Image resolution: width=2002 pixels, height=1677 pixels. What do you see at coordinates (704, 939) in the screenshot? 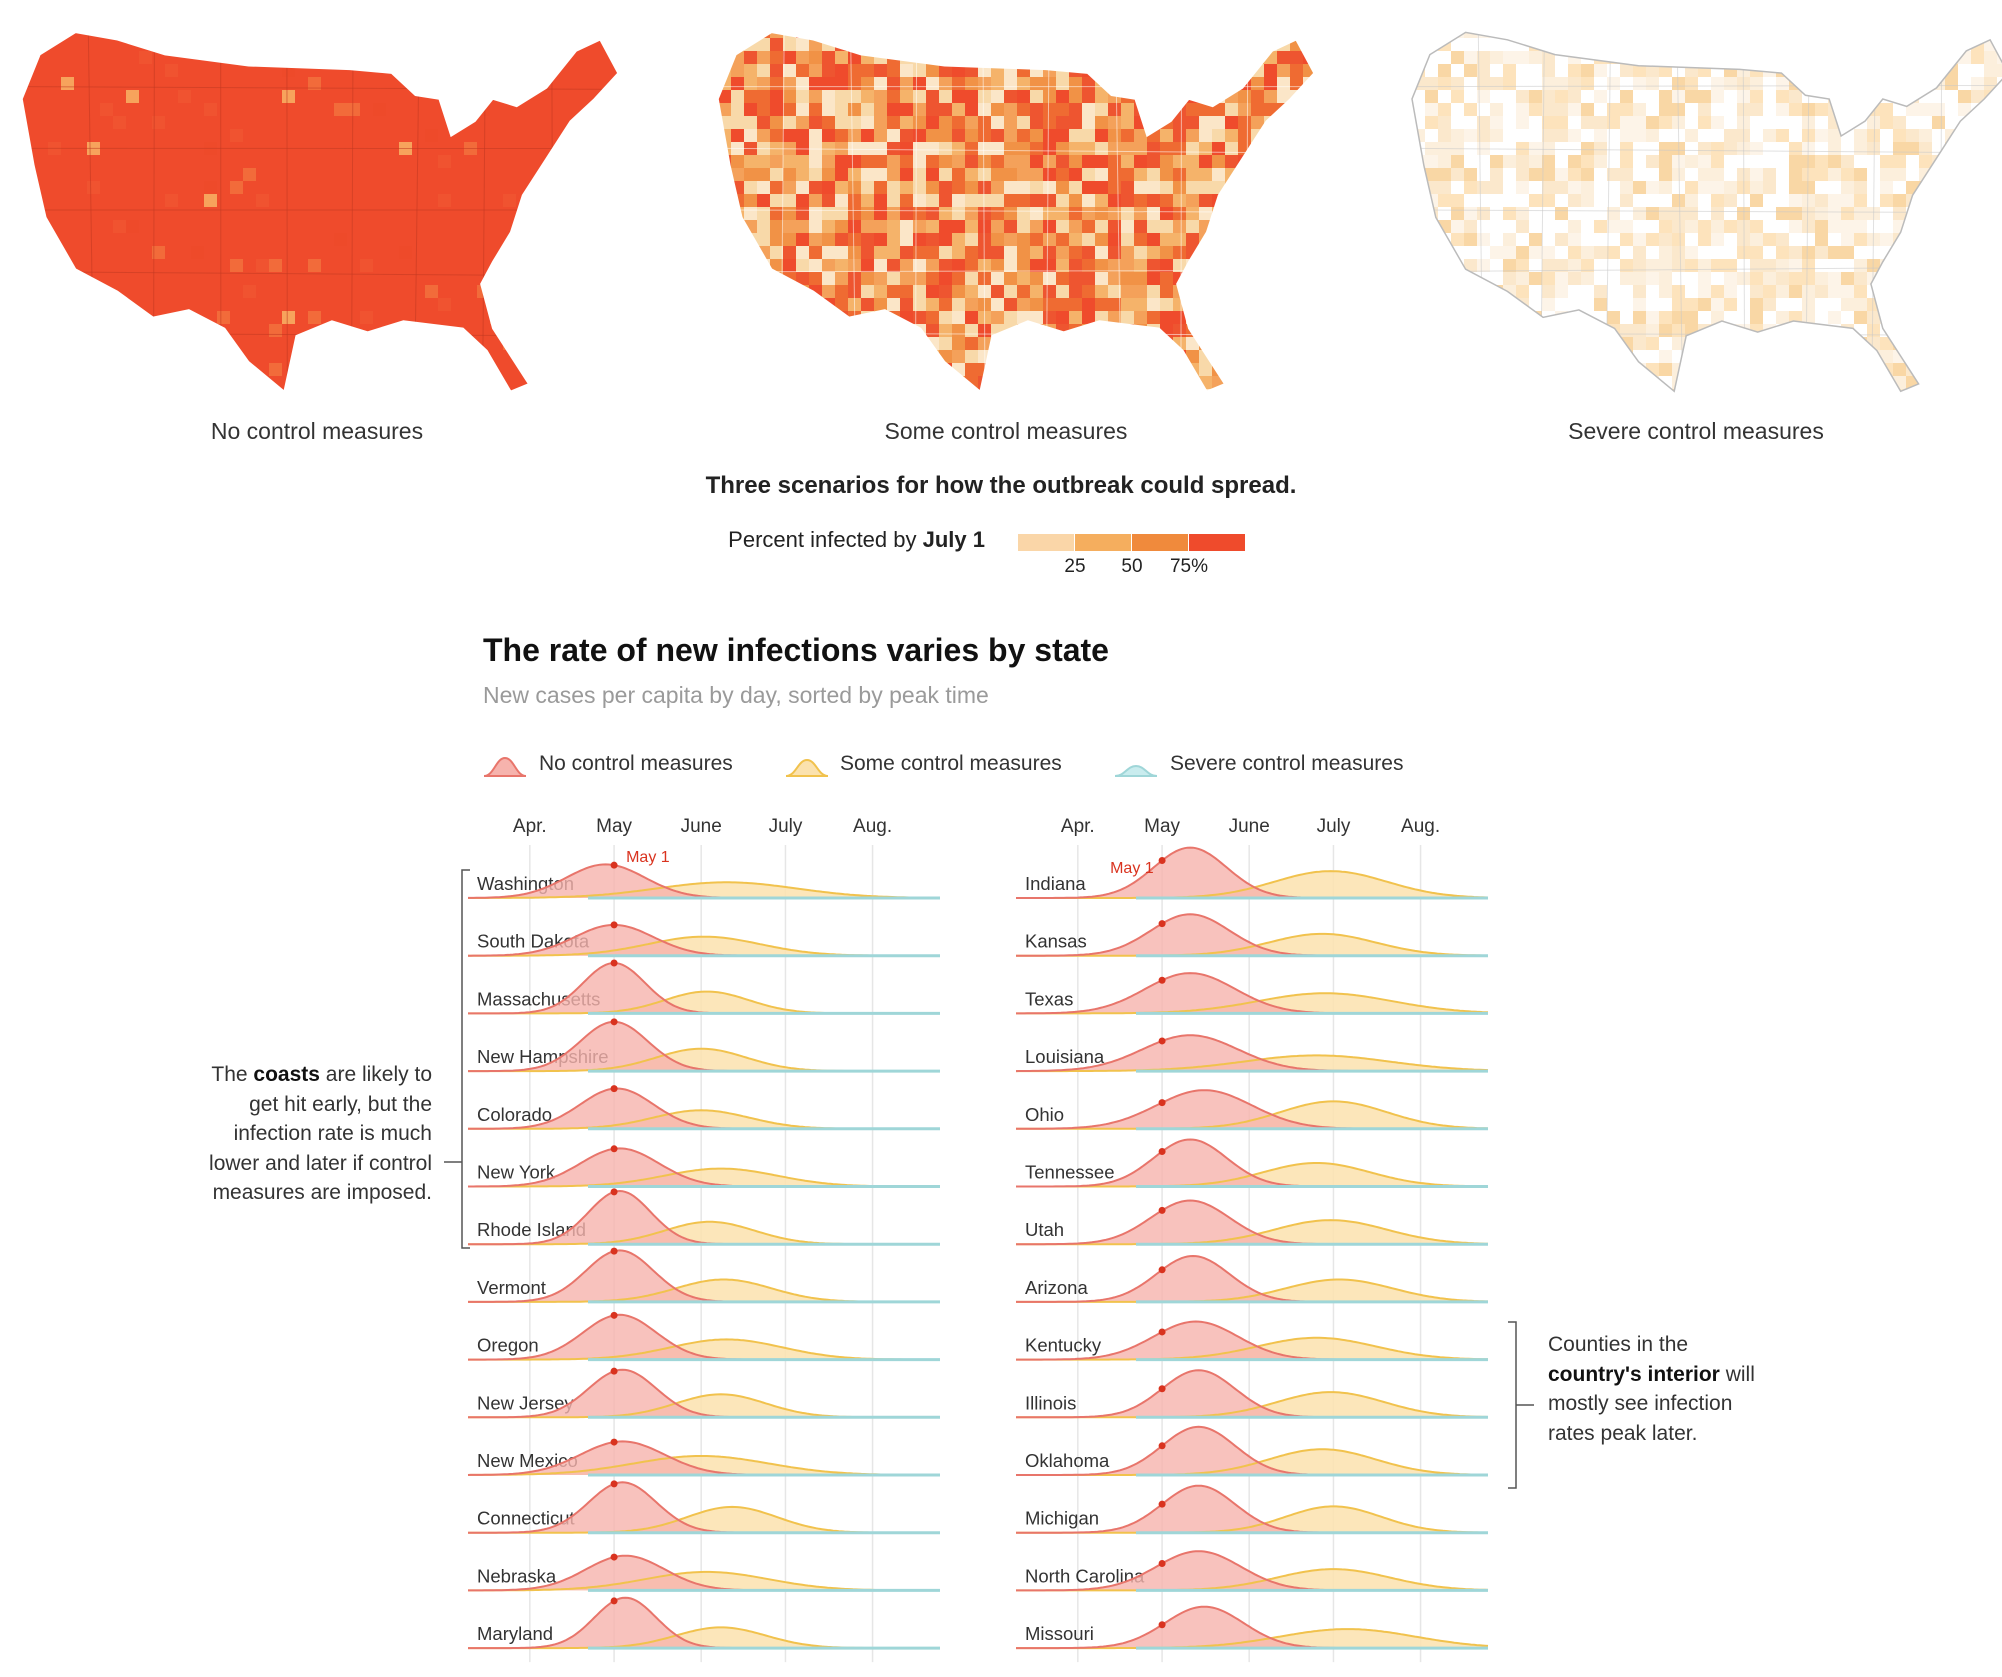
I see `ridge-row-south-dakota: South Dakota` at bounding box center [704, 939].